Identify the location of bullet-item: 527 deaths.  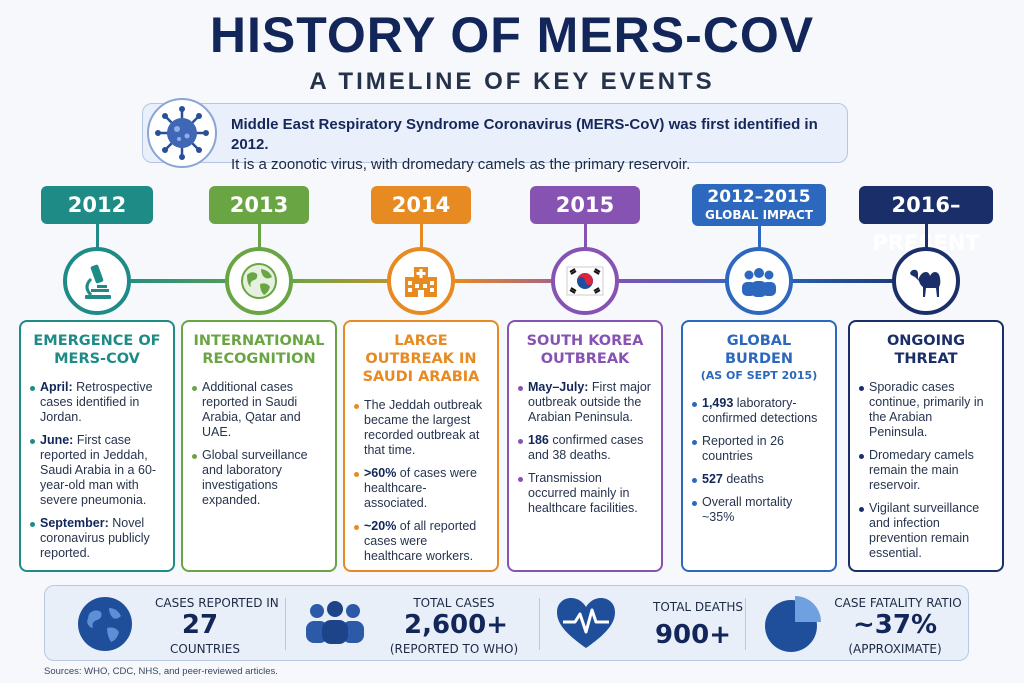
(759, 479).